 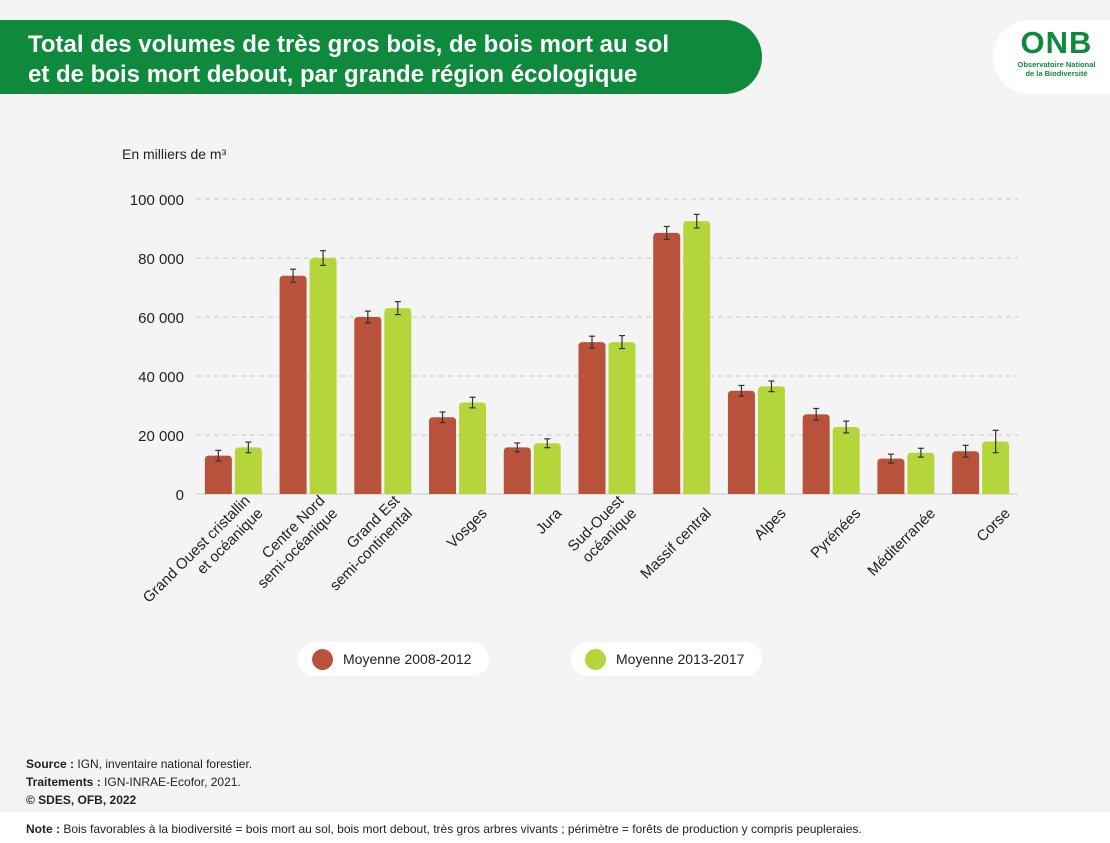 I want to click on x-tick-label-line: Jura, so click(x=549, y=521).